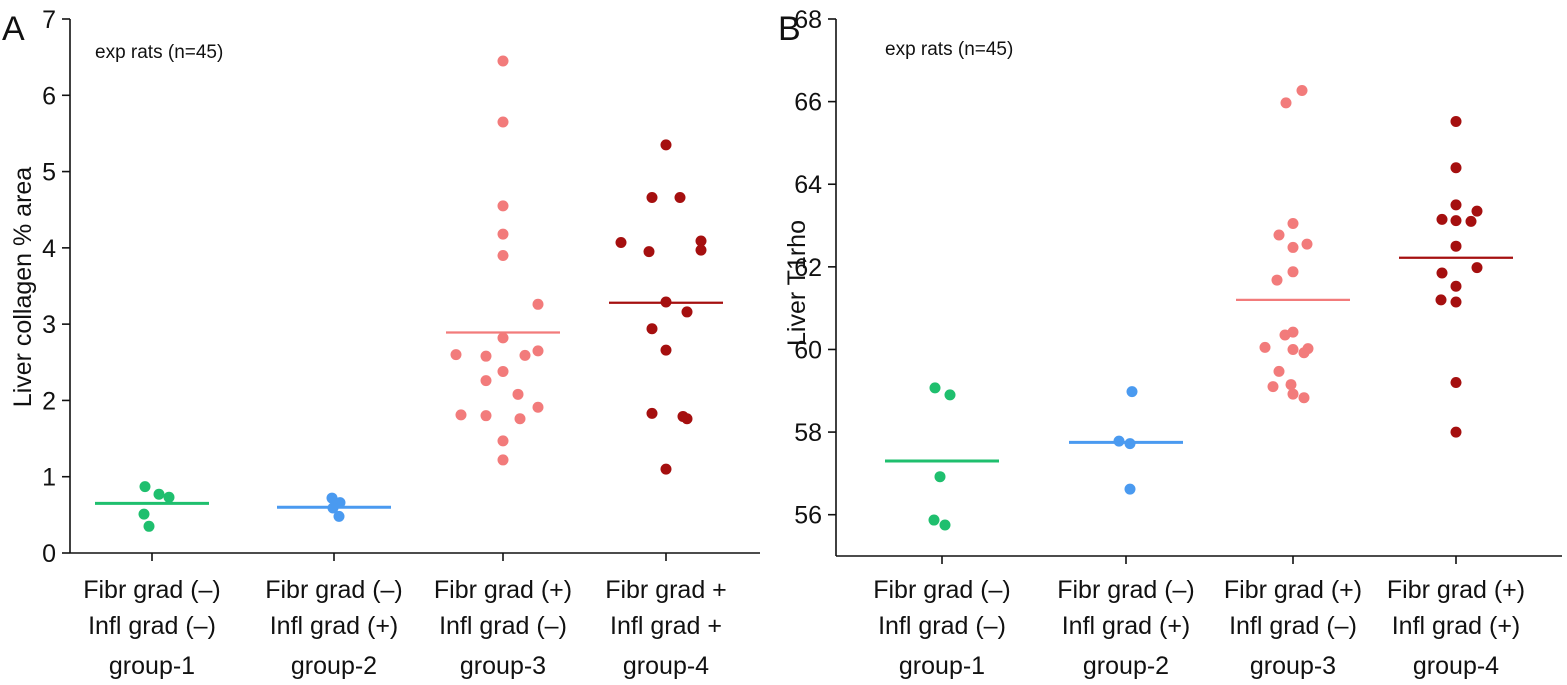 This screenshot has height=685, width=1567. What do you see at coordinates (808, 268) in the screenshot?
I see `y-tick-label: 62` at bounding box center [808, 268].